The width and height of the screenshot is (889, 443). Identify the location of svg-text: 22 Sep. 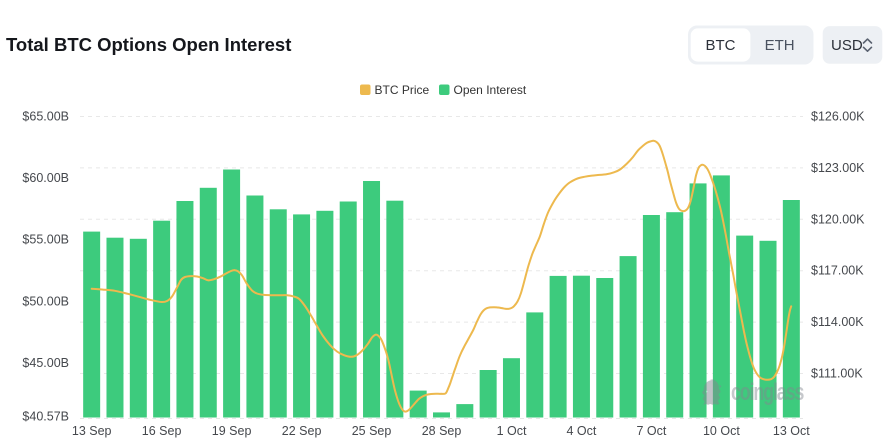
(302, 431).